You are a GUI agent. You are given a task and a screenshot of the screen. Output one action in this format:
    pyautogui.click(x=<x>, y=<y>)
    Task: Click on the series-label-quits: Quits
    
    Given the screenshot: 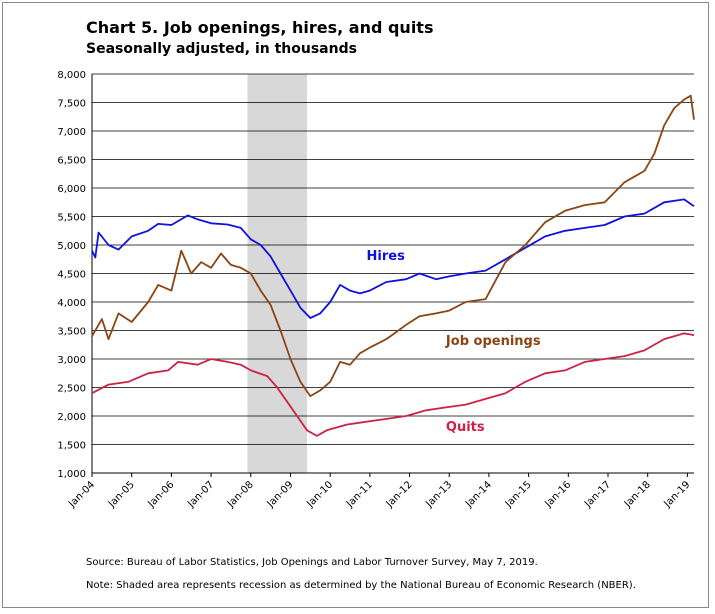 What is the action you would take?
    pyautogui.click(x=465, y=427)
    